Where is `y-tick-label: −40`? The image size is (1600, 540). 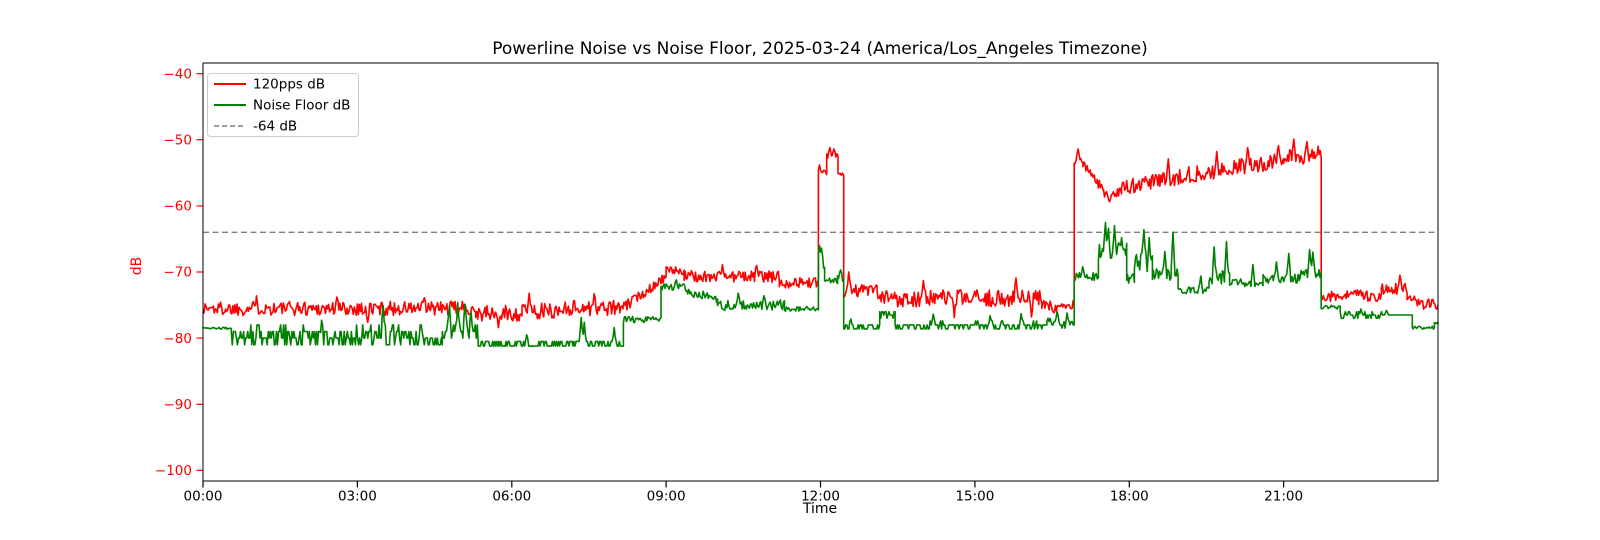 y-tick-label: −40 is located at coordinates (178, 74).